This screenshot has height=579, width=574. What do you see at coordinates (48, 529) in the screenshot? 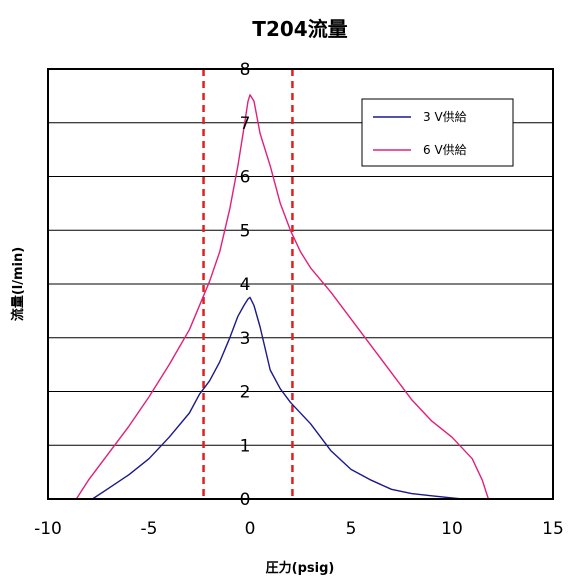
I see `x-tick-label: -10` at bounding box center [48, 529].